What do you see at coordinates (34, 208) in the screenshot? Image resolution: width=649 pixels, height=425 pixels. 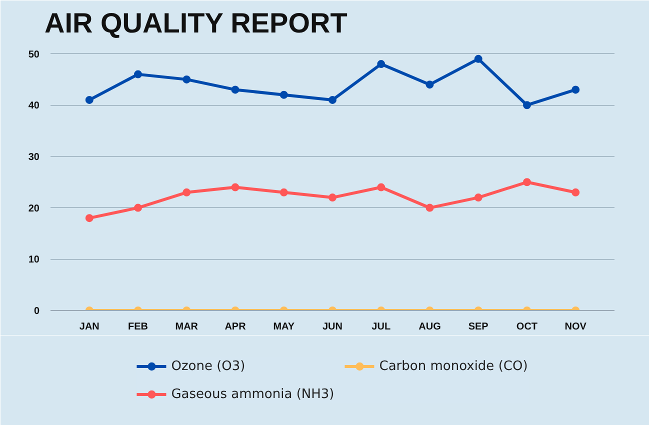 I see `y-tick-label: 20` at bounding box center [34, 208].